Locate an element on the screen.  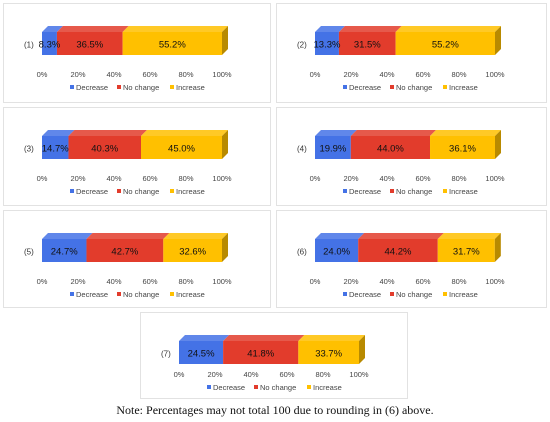
data-label: 40.3% is located at coordinates (104, 149).